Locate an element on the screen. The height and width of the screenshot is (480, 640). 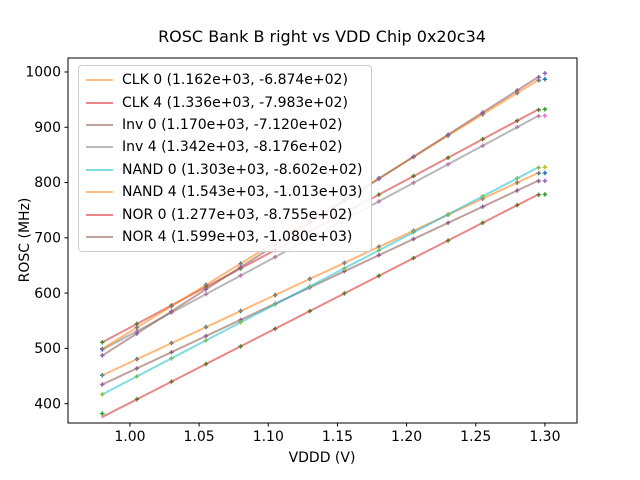
legend-label: NAND 0 (1.303e+03, -8.602e+02) is located at coordinates (242, 169).